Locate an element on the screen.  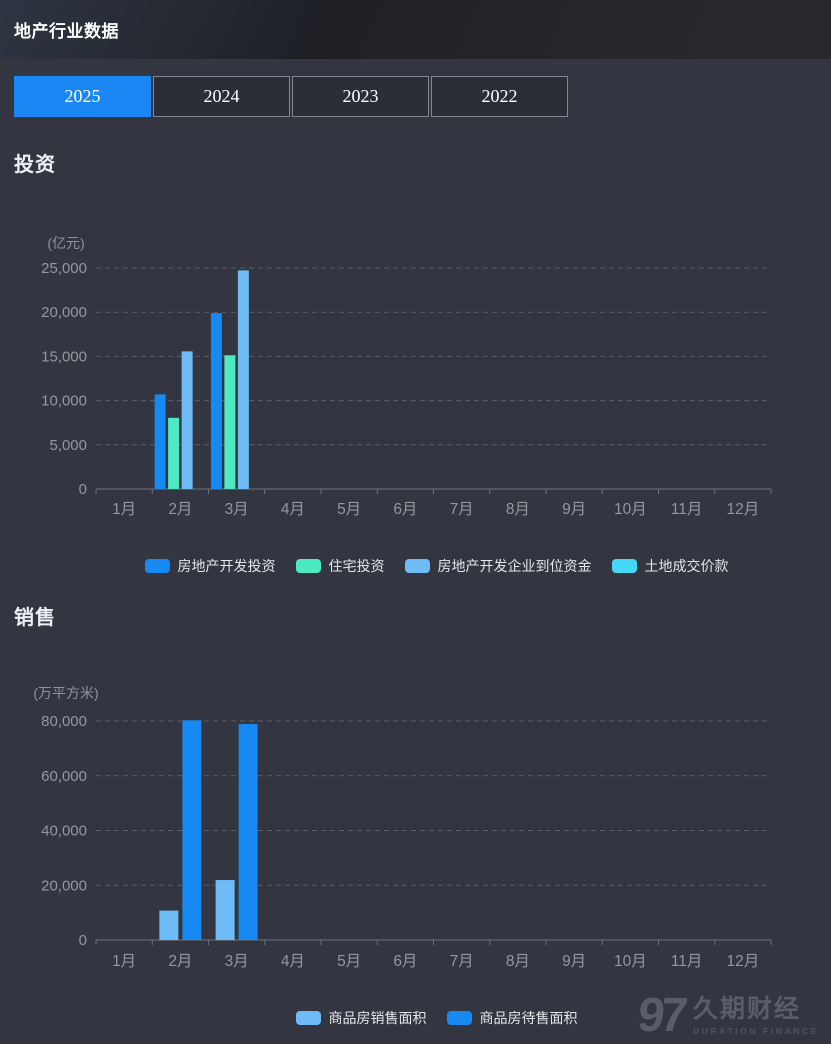
legend-item-商品房销售面积: 商品房销售面积 is located at coordinates (361, 1018).